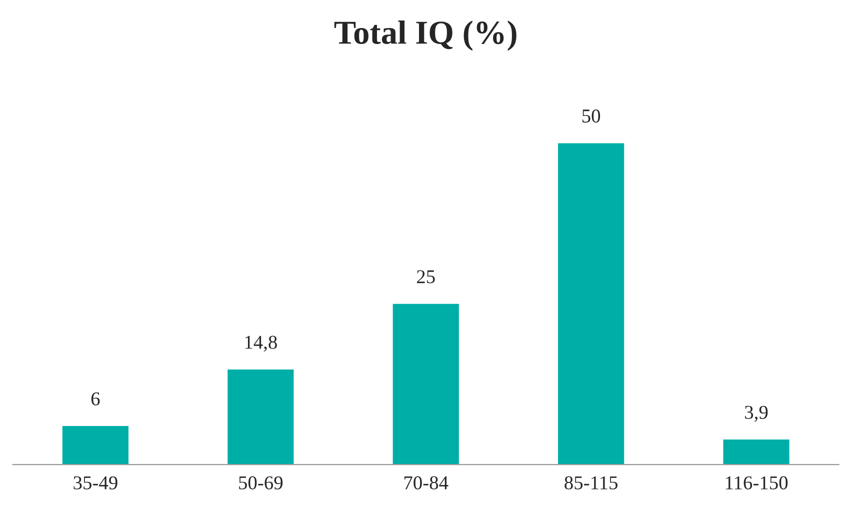  I want to click on x-tick-label: 85-115, so click(591, 483).